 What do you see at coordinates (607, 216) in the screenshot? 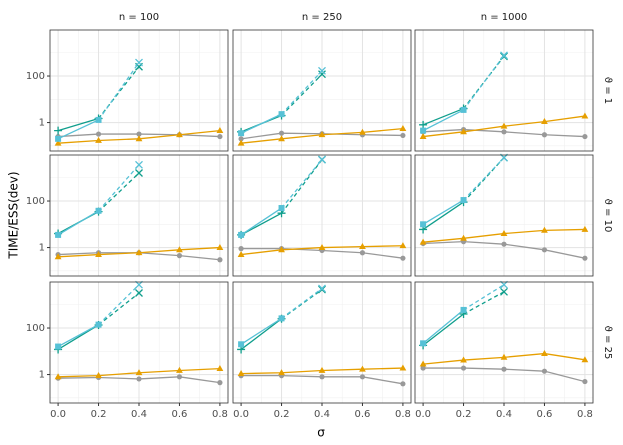
I see `row-strip-label: ϑ = 10` at bounding box center [607, 216].